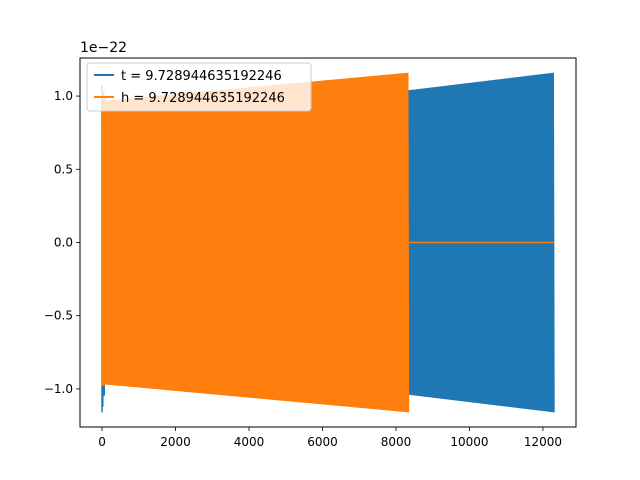 The height and width of the screenshot is (480, 640). What do you see at coordinates (175, 442) in the screenshot?
I see `x-tick-label: 2000` at bounding box center [175, 442].